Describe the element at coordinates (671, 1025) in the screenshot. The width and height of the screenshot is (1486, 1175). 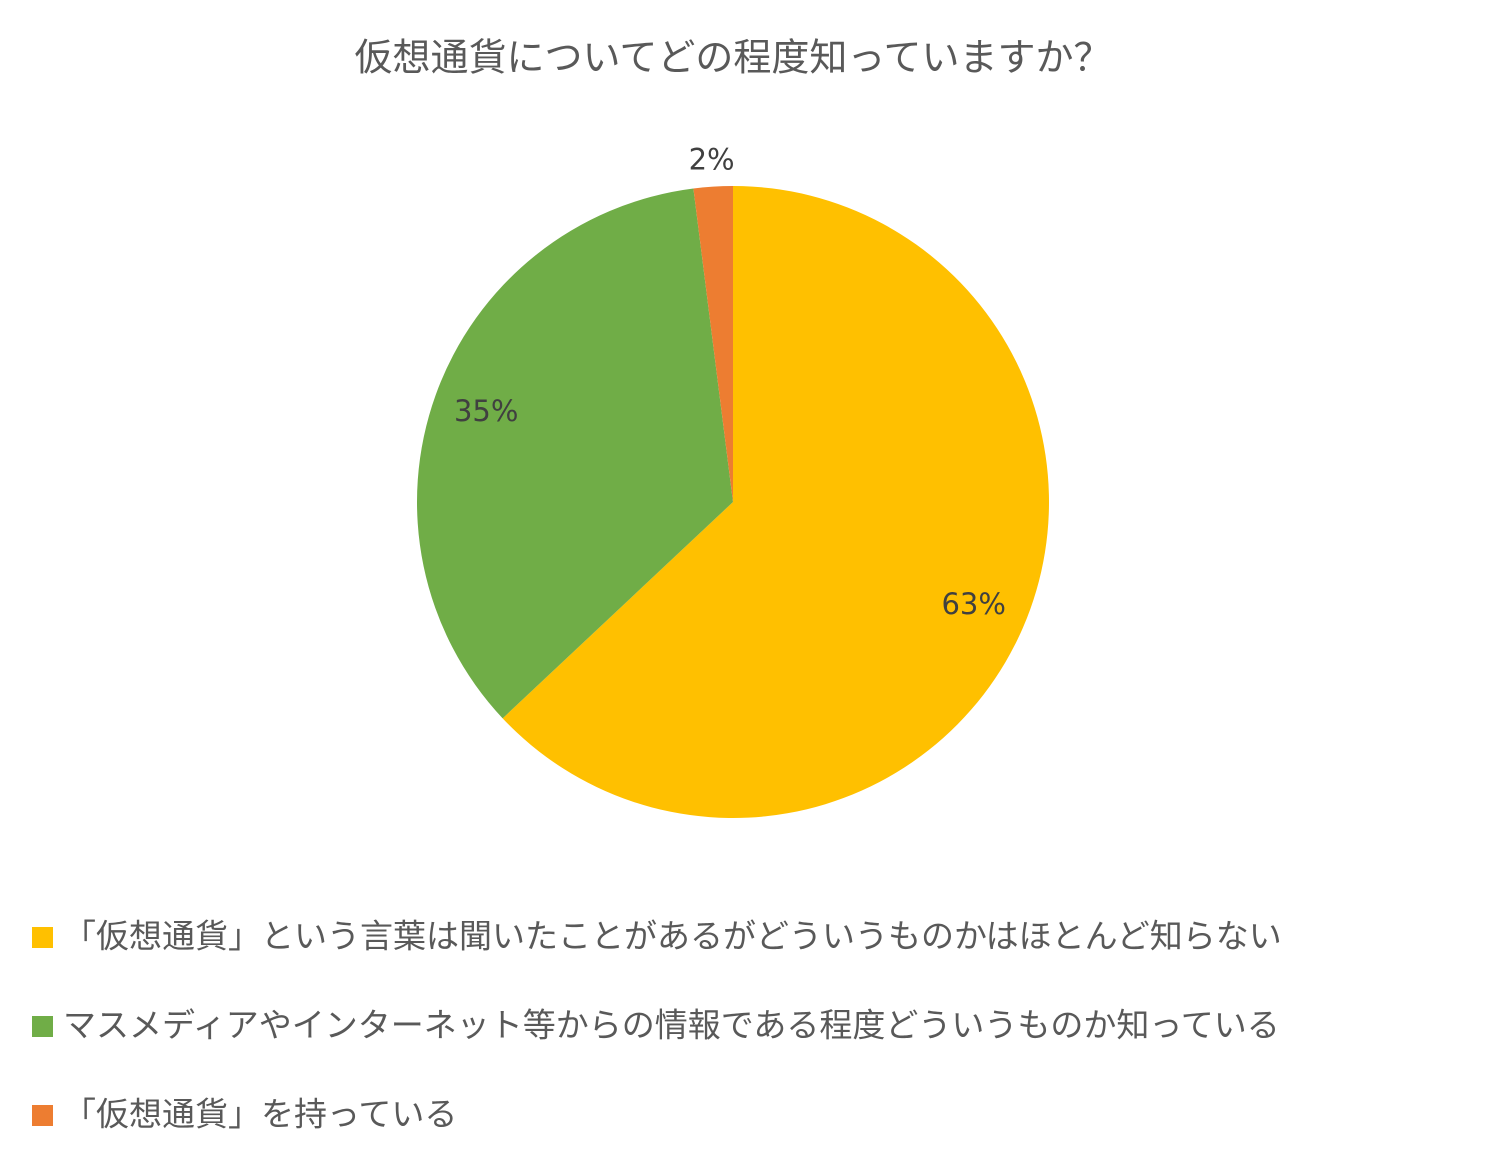
I see `legend-label: マスメディアやインターネット等からの情報である程度どういうものか知っている` at that location.